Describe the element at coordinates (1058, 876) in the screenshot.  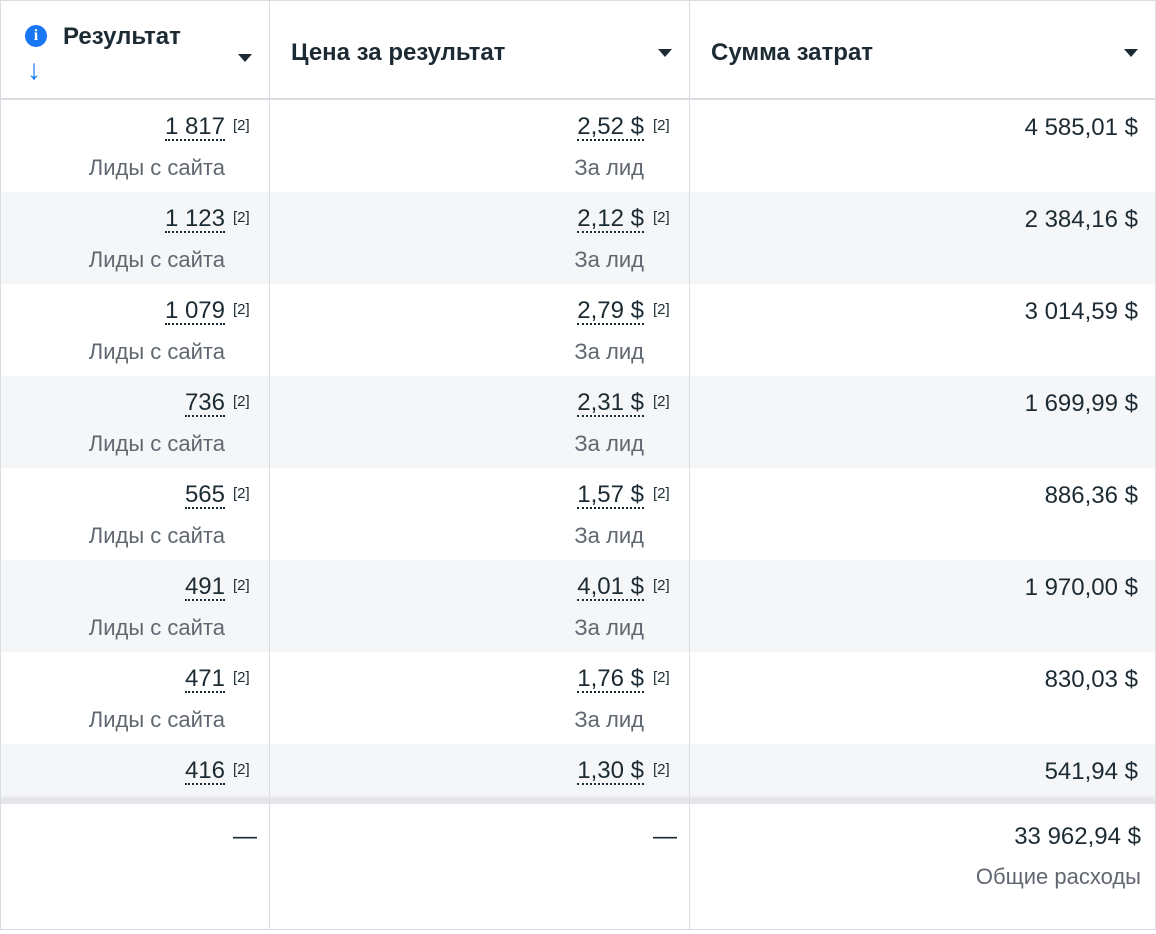
I see `footer-label: Общие расходы` at that location.